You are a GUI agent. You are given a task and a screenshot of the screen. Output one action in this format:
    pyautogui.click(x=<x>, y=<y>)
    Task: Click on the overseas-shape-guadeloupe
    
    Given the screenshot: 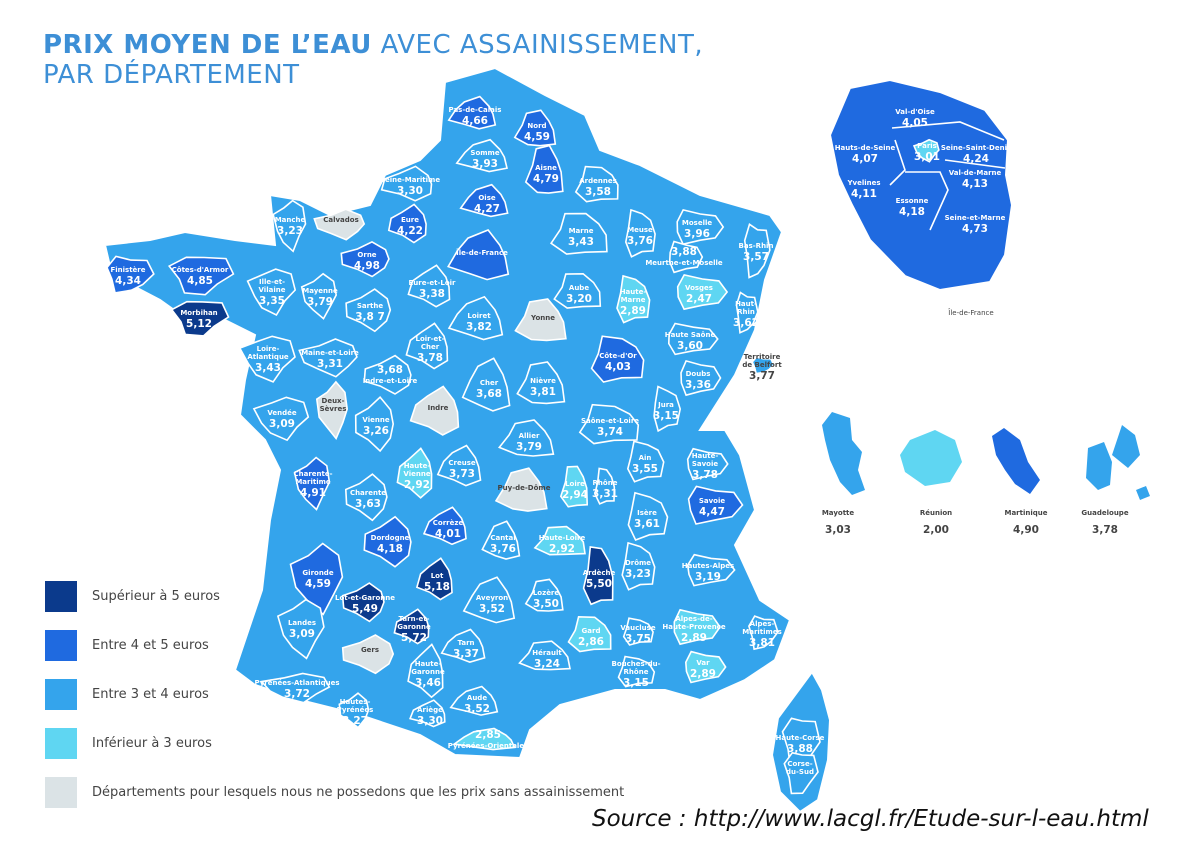 What is the action you would take?
    pyautogui.click(x=1118, y=462)
    